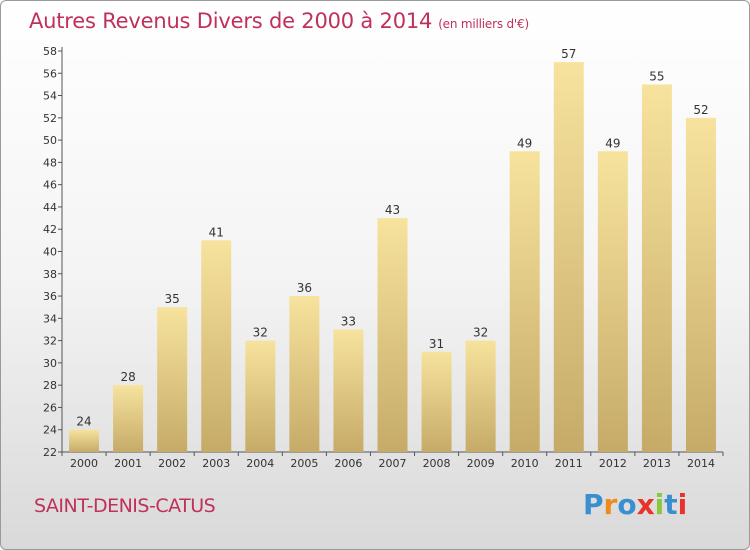  What do you see at coordinates (524, 143) in the screenshot?
I see `data-label-2010: 49` at bounding box center [524, 143].